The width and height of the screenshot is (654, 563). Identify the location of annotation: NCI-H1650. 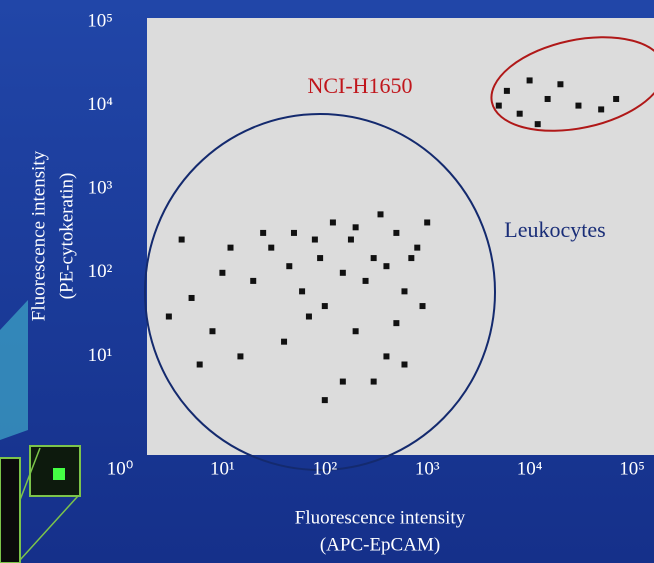
(359, 85).